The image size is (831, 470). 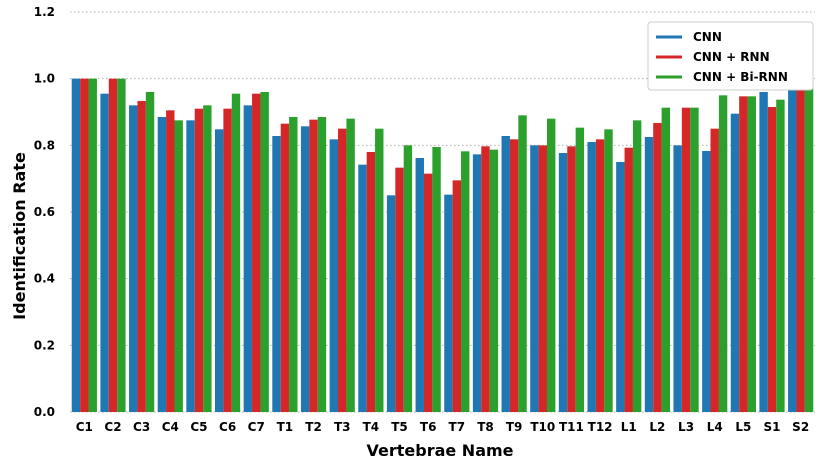 I want to click on x-tick-label: T8, so click(x=485, y=427).